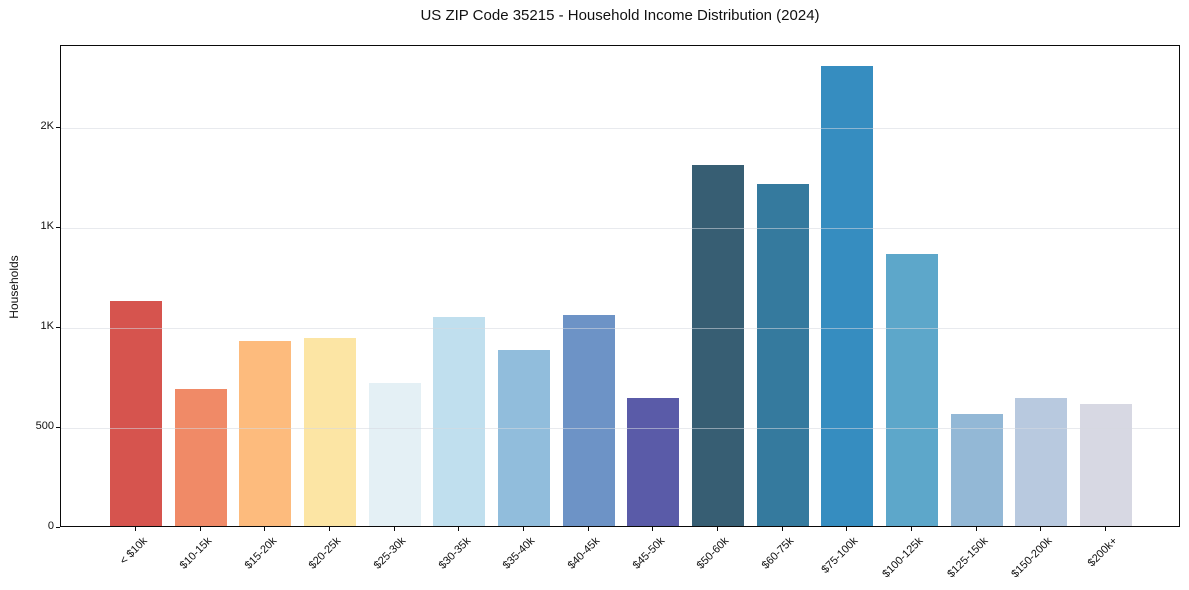  I want to click on x-tick-label: $15-20k, so click(260, 553).